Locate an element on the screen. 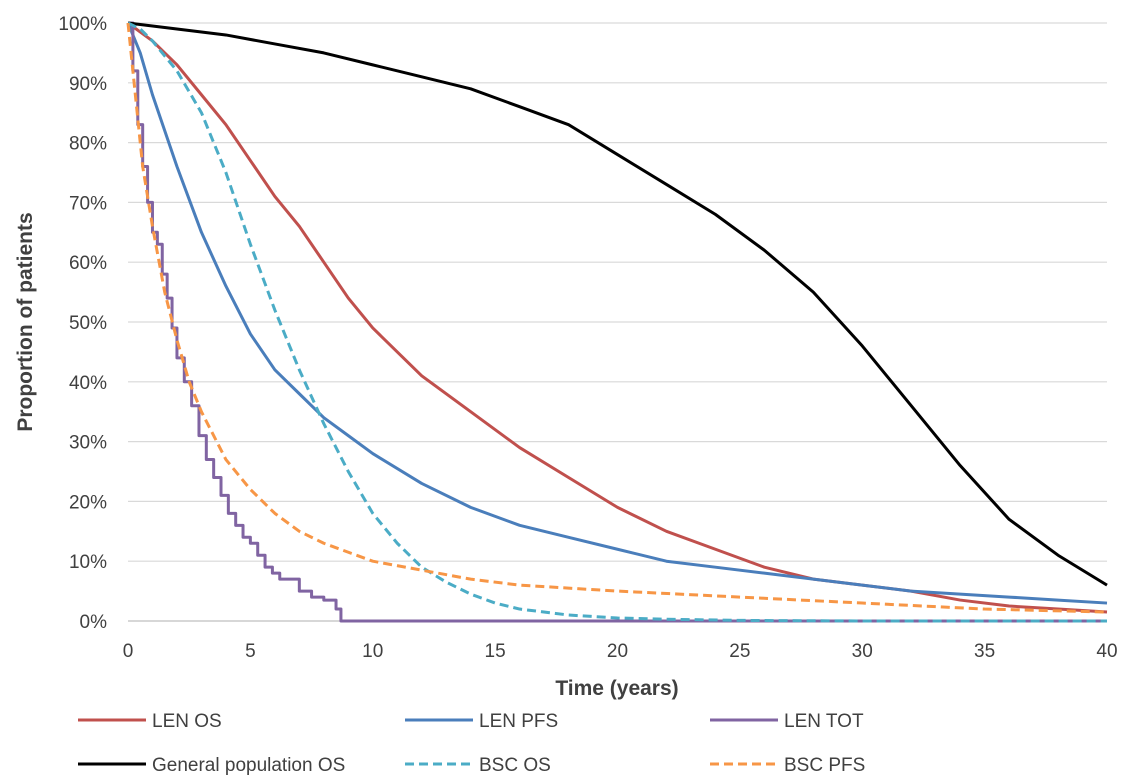 This screenshot has height=776, width=1122. legend-label-bsc-pfs: BSC PFS is located at coordinates (824, 765).